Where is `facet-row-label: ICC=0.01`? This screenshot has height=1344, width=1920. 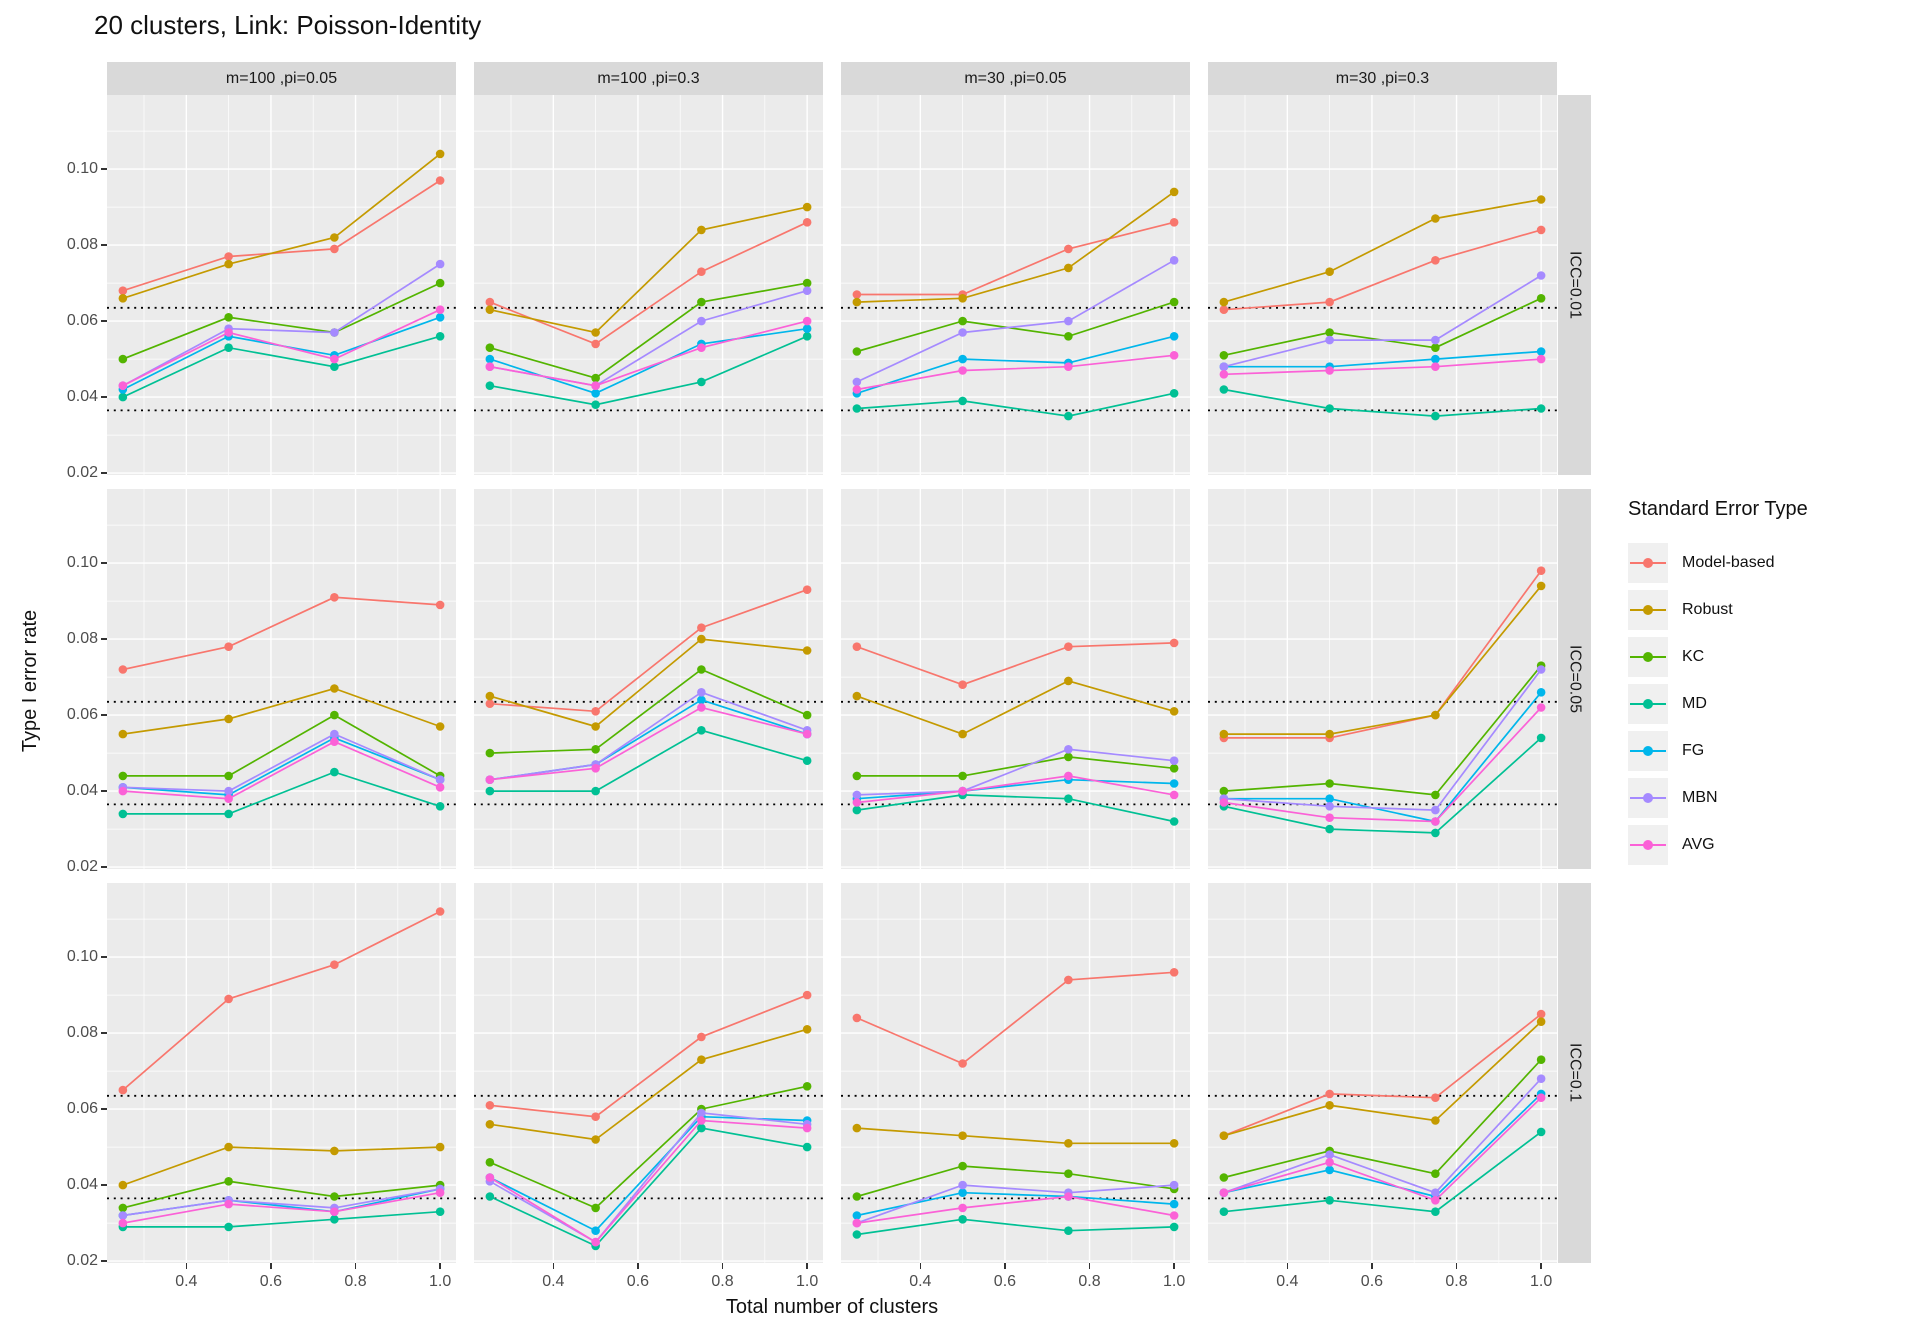 facet-row-label: ICC=0.01 is located at coordinates (1575, 285).